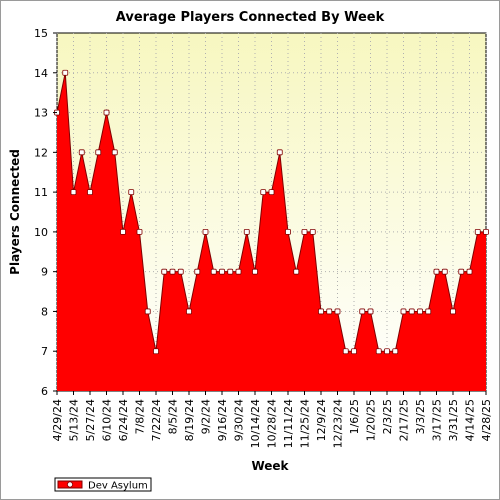 This screenshot has width=500, height=500. I want to click on x-tick-label: 7/22/24, so click(156, 420).